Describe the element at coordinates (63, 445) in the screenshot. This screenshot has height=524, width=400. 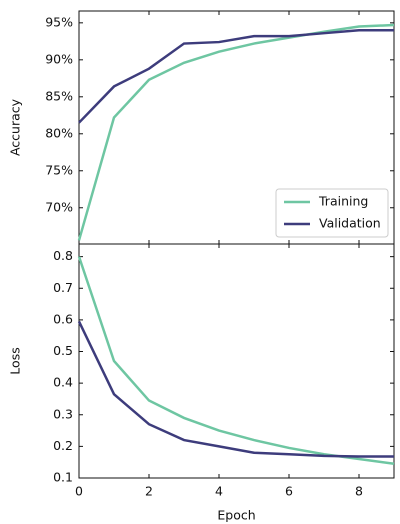
I see `y-tick-label: 0.2` at that location.